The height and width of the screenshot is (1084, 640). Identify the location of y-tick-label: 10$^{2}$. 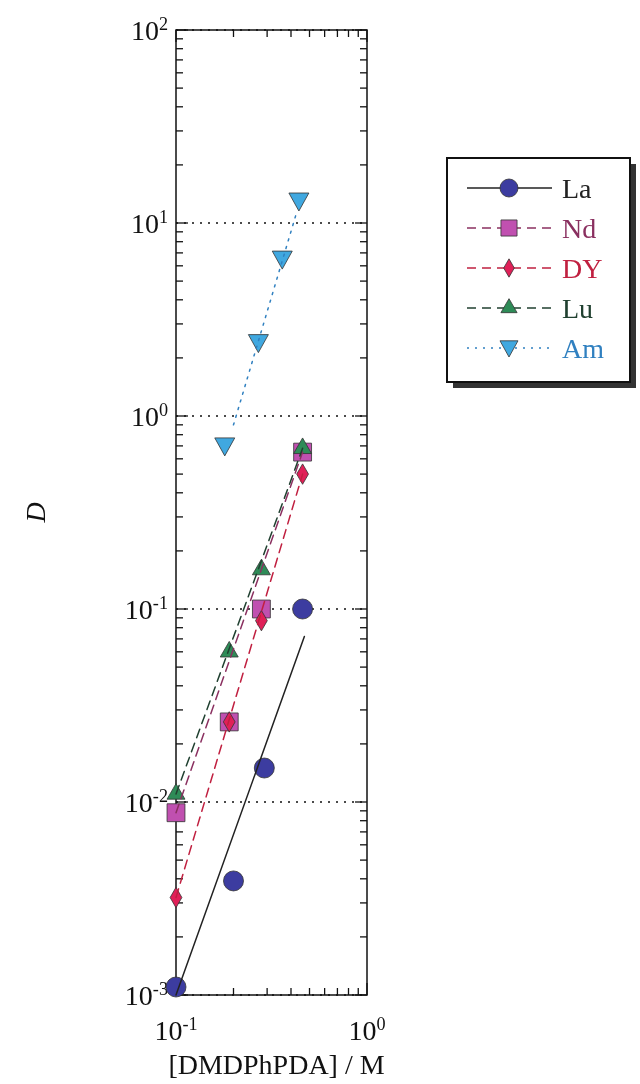
(149, 30).